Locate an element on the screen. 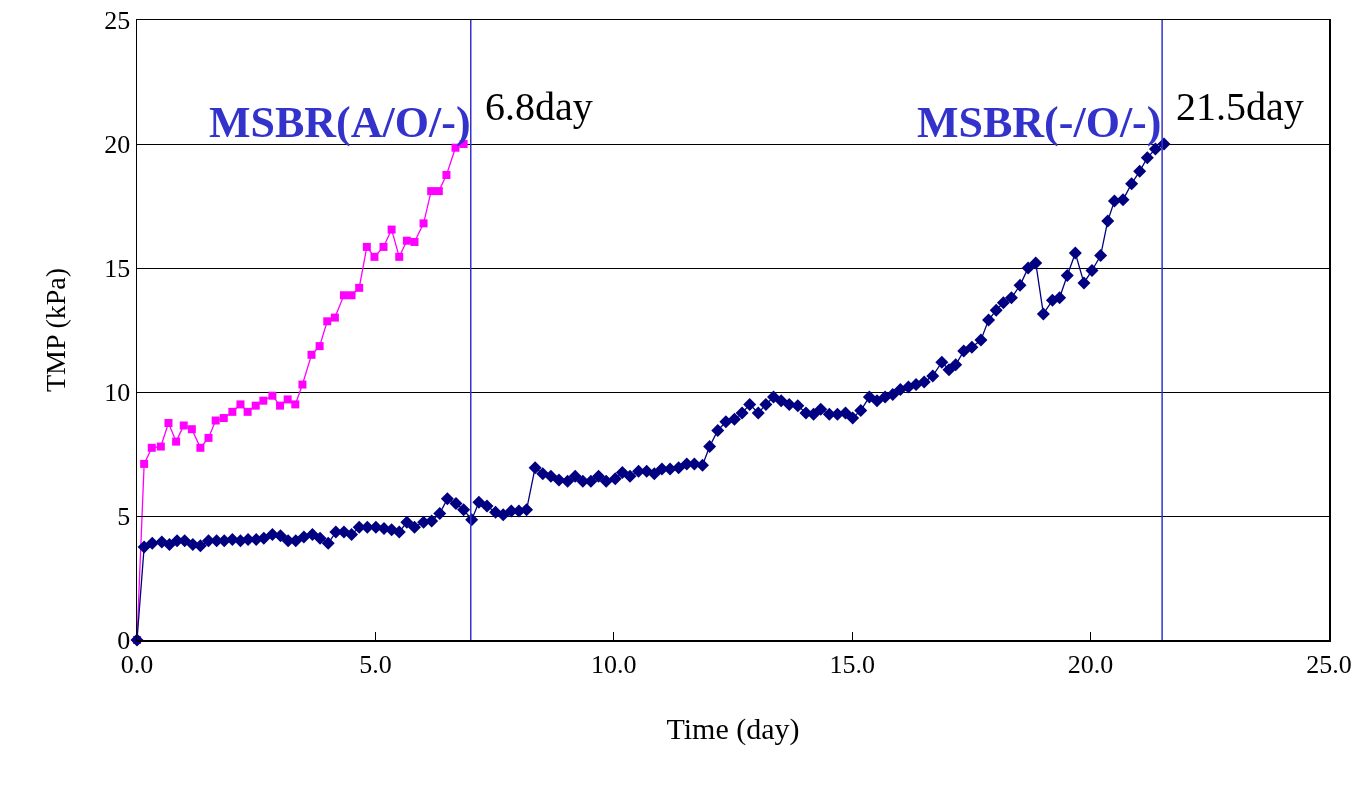  y-tick-label: 25 is located at coordinates (117, 21).